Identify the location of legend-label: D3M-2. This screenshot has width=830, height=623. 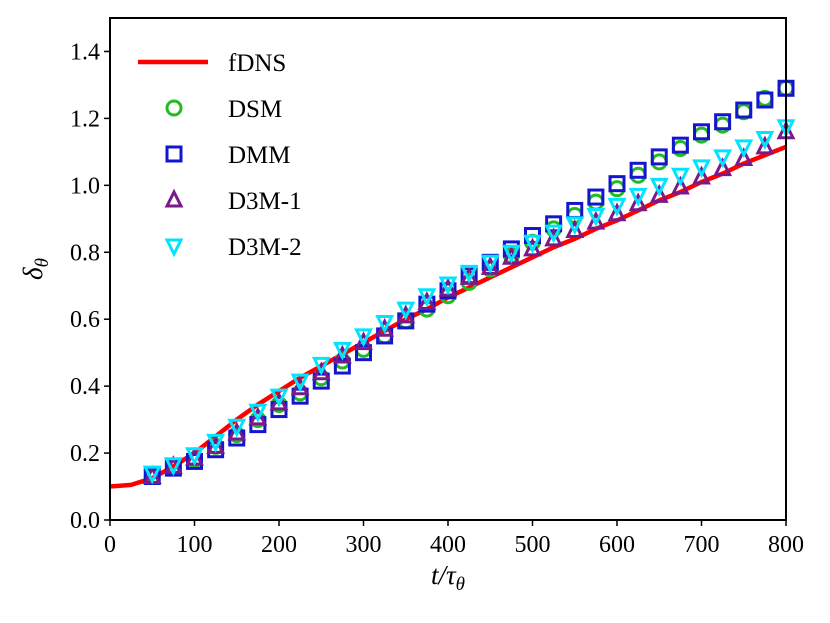
(265, 247).